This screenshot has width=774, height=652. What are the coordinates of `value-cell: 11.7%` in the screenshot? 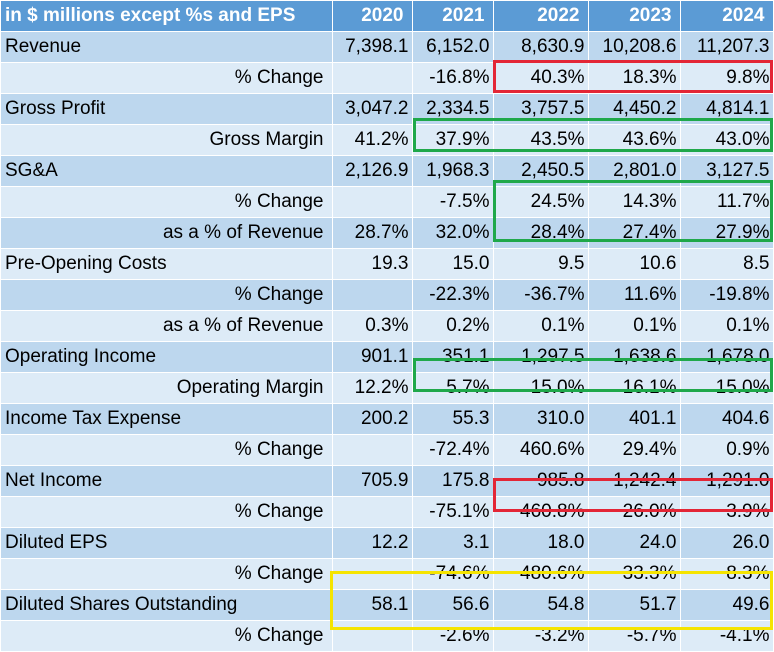 It's located at (727, 202).